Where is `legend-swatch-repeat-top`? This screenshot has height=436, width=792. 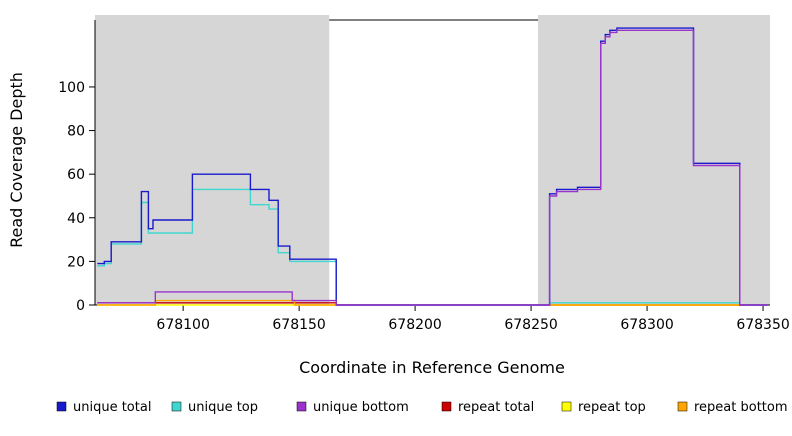
legend-swatch-repeat-top is located at coordinates (566, 406).